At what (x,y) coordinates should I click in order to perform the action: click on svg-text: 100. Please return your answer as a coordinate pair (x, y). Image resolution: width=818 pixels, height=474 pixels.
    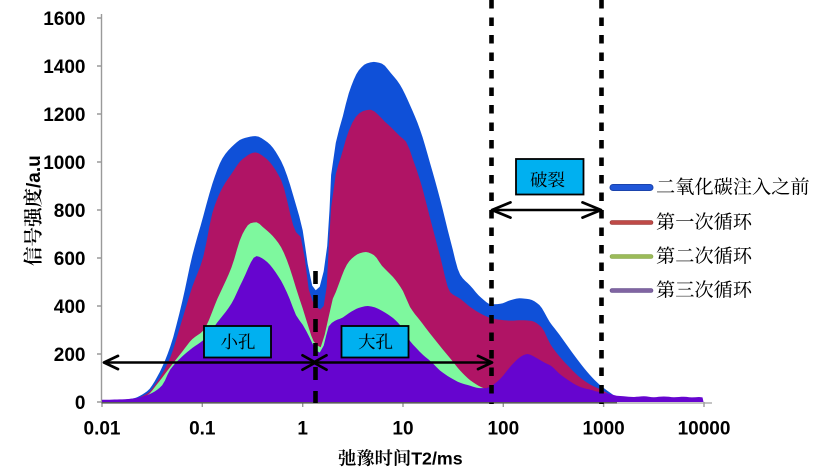
    Looking at the image, I should click on (503, 429).